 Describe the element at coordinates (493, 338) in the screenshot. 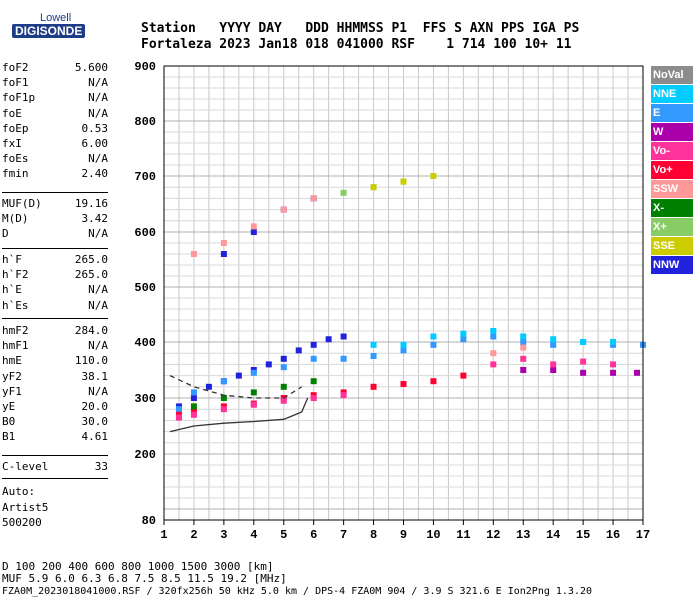

I see `series-nne` at that location.